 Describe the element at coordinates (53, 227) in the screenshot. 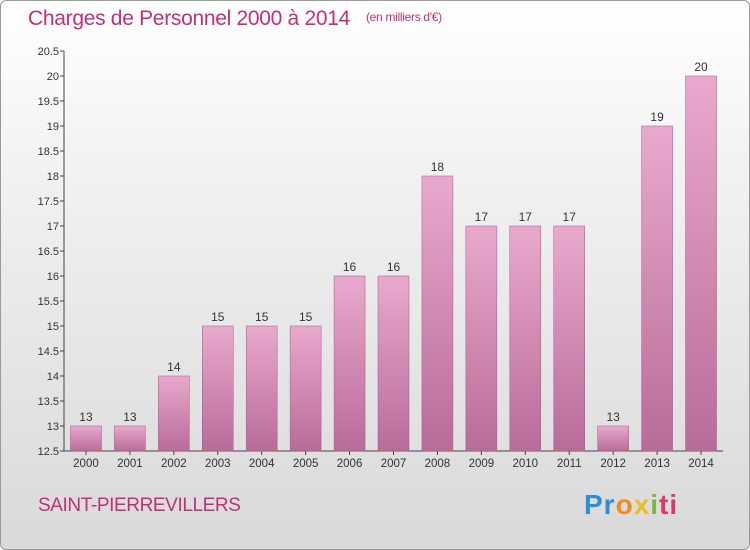

I see `y-tick-label: 17` at that location.